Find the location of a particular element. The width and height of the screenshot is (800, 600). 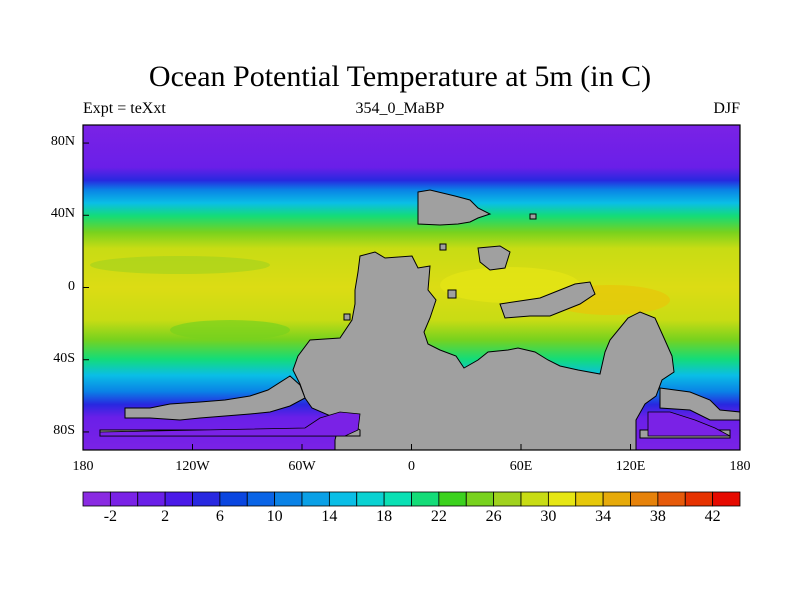

lat-tick-label: 80N is located at coordinates (62, 142).